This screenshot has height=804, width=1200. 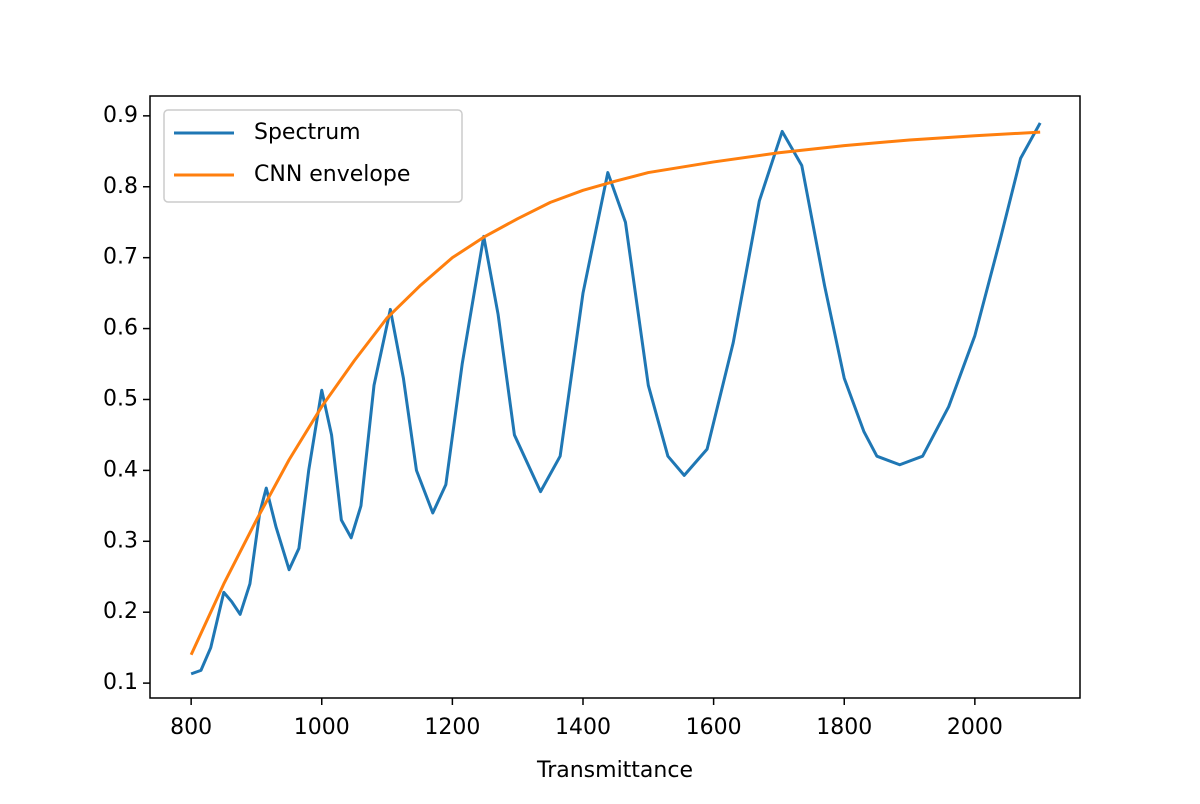 I want to click on y-tick-label: 0.1, so click(x=120, y=682).